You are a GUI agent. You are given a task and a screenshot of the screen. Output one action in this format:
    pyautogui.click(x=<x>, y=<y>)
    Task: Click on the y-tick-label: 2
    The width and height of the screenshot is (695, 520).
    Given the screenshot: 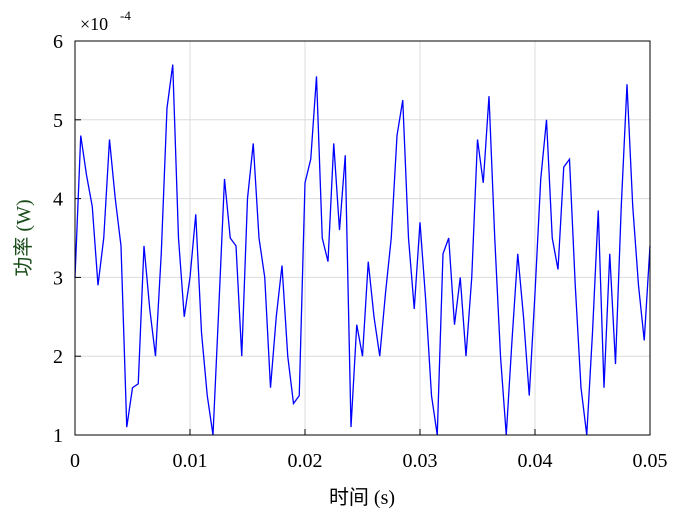 What is the action you would take?
    pyautogui.click(x=58, y=357)
    